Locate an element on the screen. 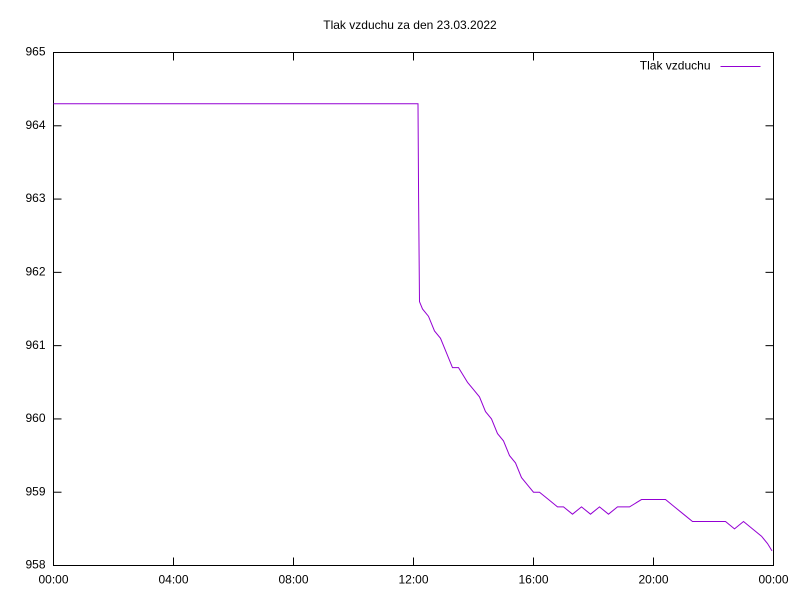 This screenshot has width=800, height=600. y-tick-label: 958 is located at coordinates (35, 565).